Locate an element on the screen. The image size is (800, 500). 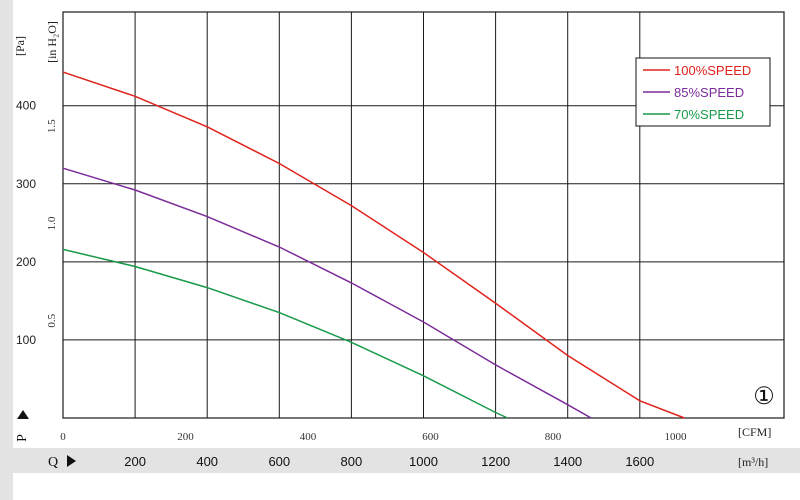
y-primary-unit: [Pa] is located at coordinates (20, 46).